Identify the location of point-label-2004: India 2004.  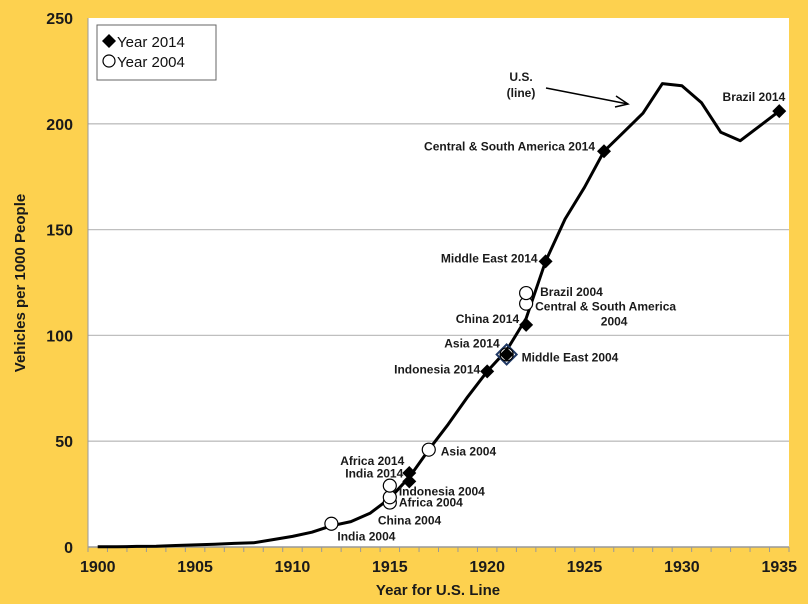
(366, 537).